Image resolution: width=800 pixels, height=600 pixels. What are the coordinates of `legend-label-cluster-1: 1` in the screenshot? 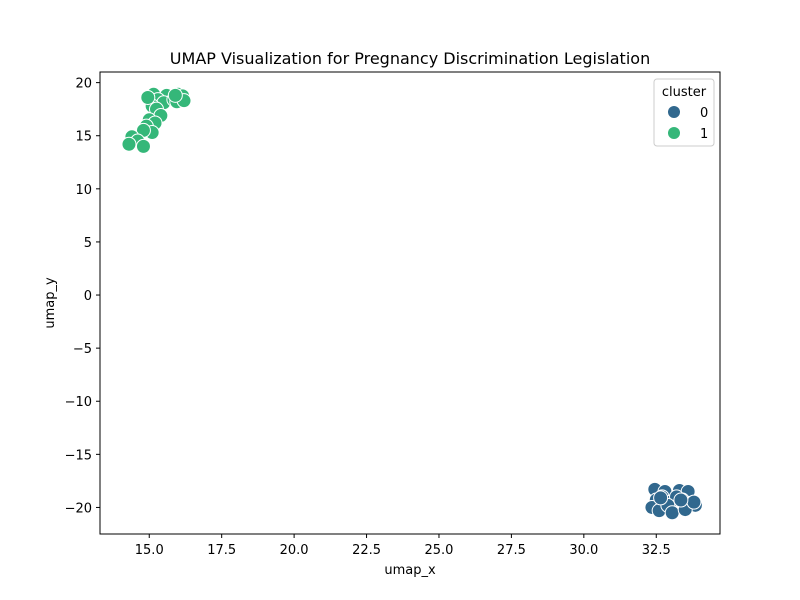 It's located at (704, 134).